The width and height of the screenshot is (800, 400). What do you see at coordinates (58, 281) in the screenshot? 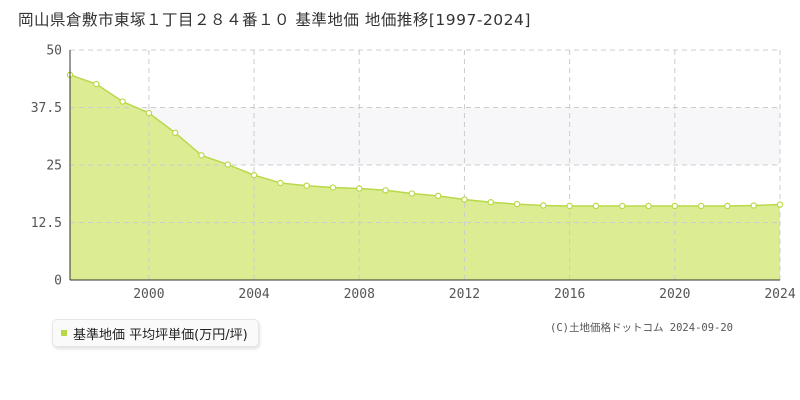
I see `y-tick-label: 0` at bounding box center [58, 281].